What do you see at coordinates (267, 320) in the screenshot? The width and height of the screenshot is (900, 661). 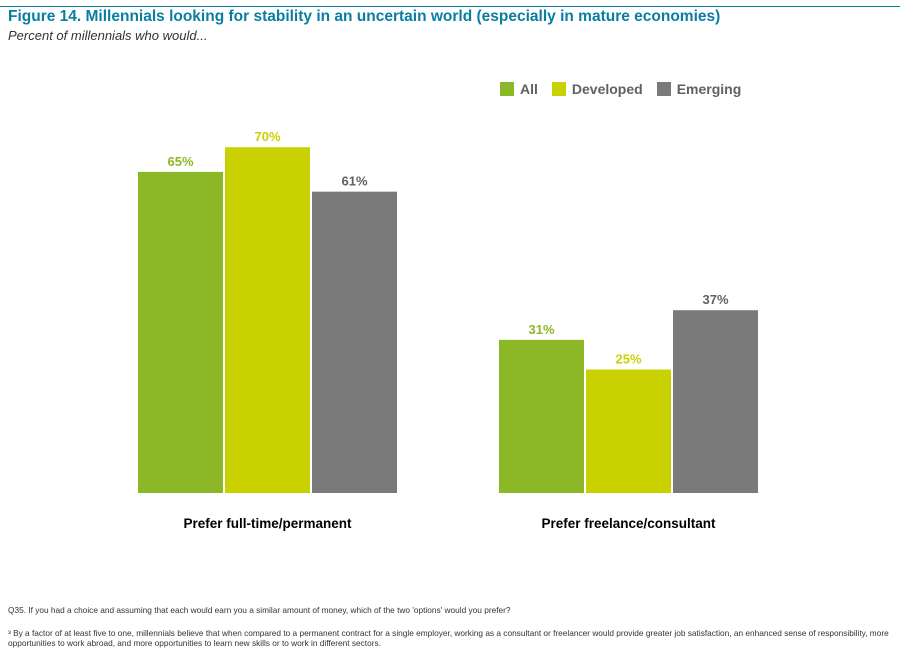 I see `bar-full-time-developed` at bounding box center [267, 320].